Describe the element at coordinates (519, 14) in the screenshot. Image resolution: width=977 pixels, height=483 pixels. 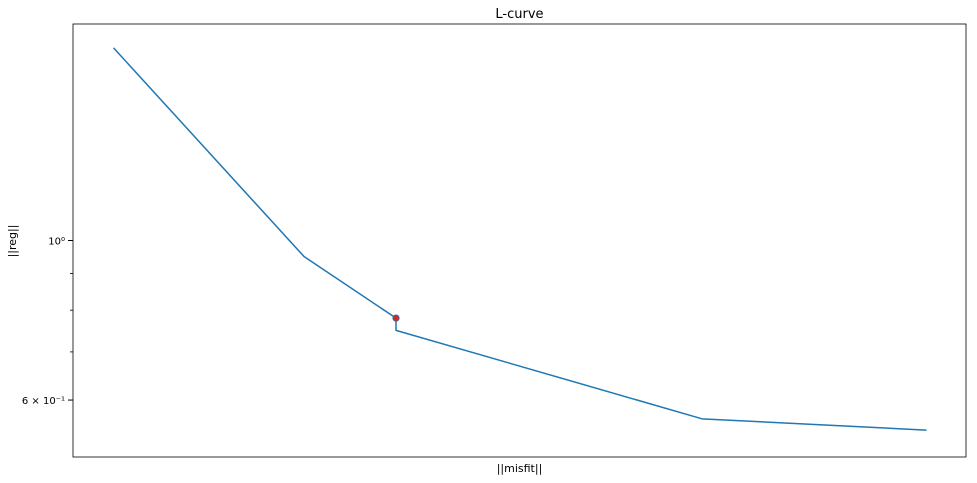
I see `chart-title: L-curve` at that location.